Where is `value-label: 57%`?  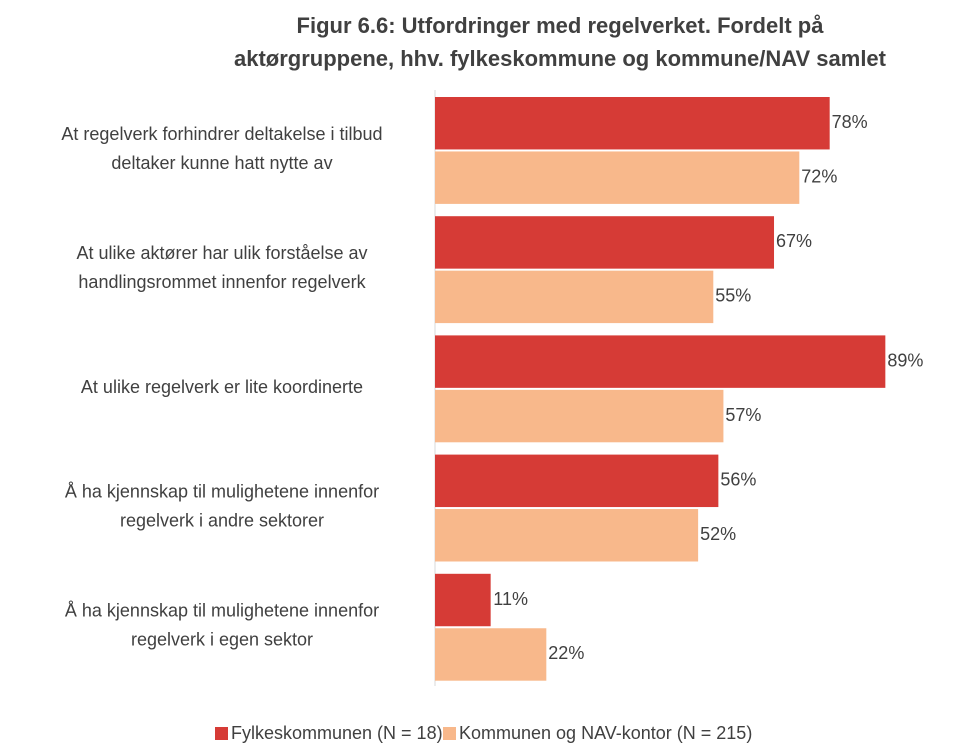 value-label: 57% is located at coordinates (743, 415).